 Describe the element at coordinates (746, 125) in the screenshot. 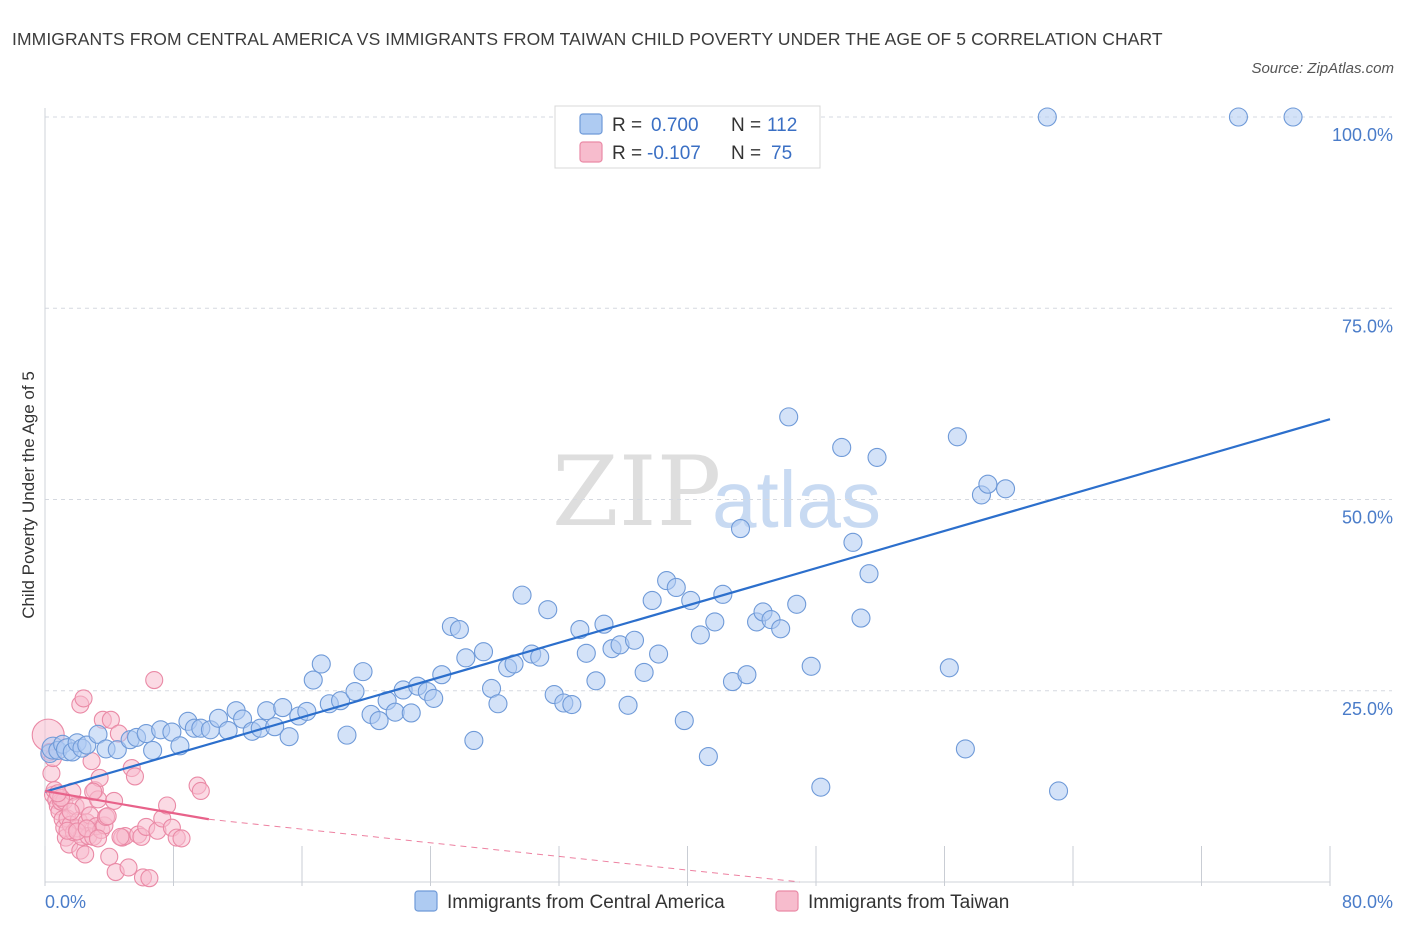

I see `stats-n-label-1: N =` at that location.